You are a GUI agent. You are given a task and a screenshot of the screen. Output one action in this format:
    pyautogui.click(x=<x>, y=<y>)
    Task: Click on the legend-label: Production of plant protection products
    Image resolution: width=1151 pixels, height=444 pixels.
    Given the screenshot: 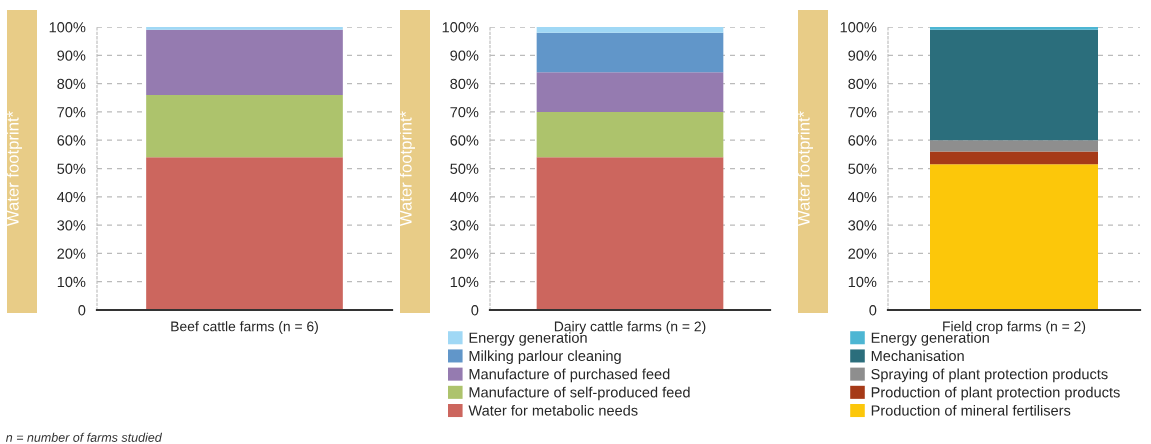 What is the action you would take?
    pyautogui.click(x=995, y=393)
    